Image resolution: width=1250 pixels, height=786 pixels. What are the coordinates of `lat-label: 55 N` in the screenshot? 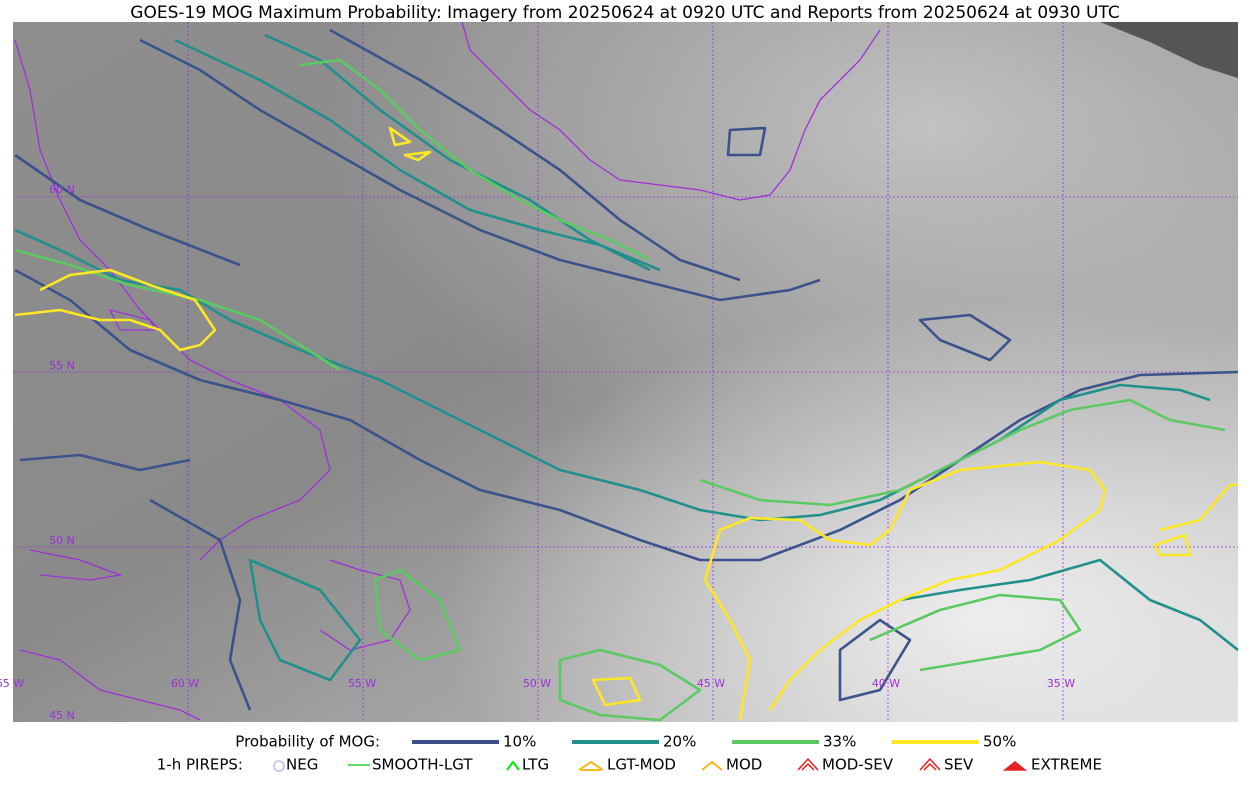 It's located at (62, 365).